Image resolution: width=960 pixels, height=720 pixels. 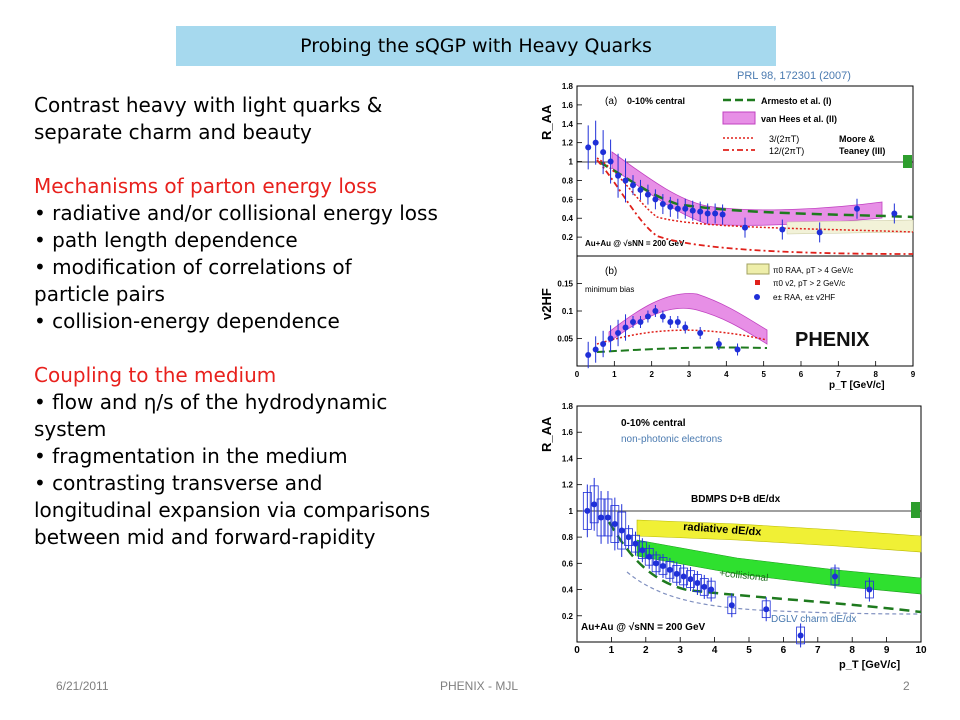 I want to click on fig2-tag: 0-10% central, so click(x=653, y=423).